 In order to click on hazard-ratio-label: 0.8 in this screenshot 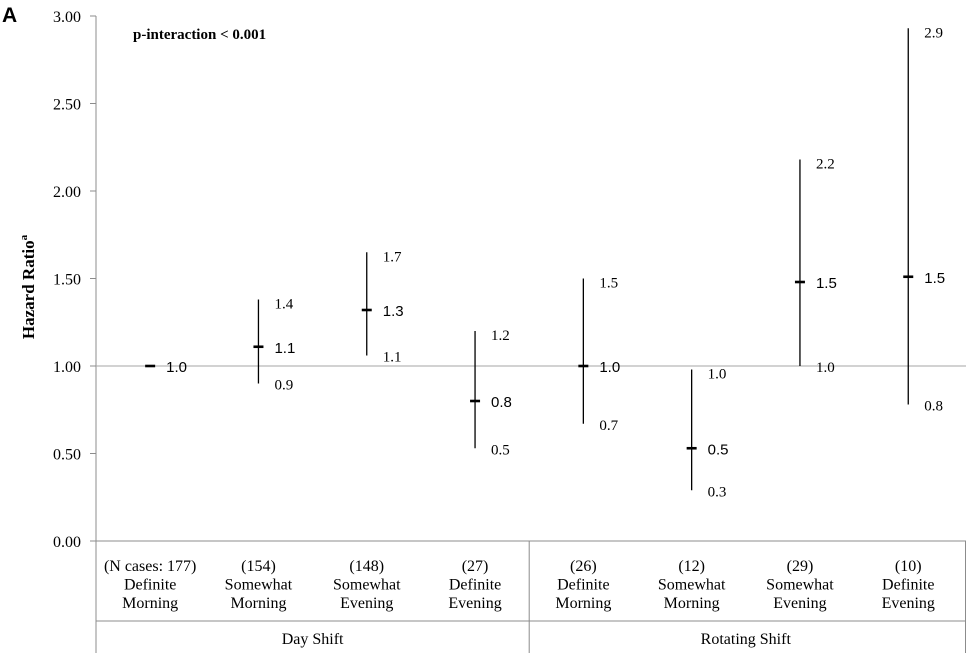, I will do `click(501, 402)`.